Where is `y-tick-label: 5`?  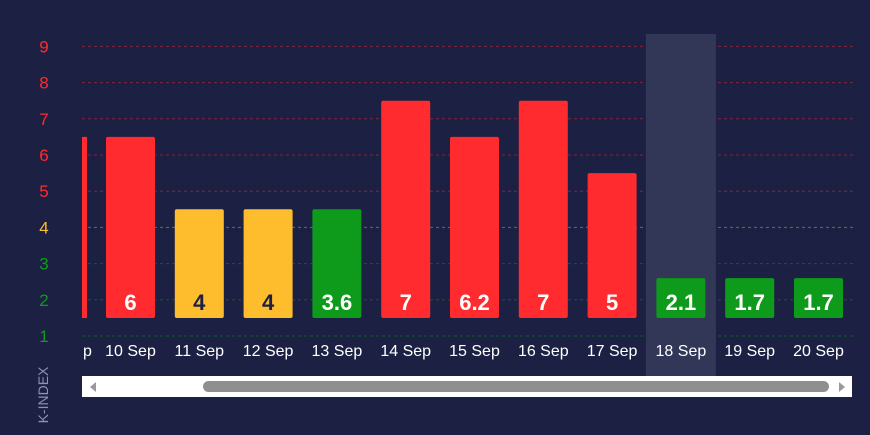 y-tick-label: 5 is located at coordinates (43, 191).